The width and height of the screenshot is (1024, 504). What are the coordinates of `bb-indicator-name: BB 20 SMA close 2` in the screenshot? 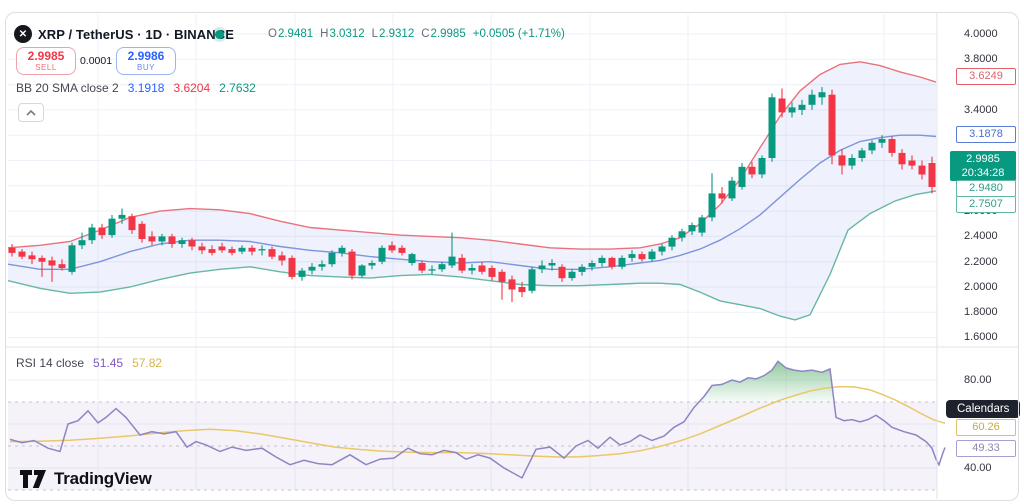 It's located at (67, 88).